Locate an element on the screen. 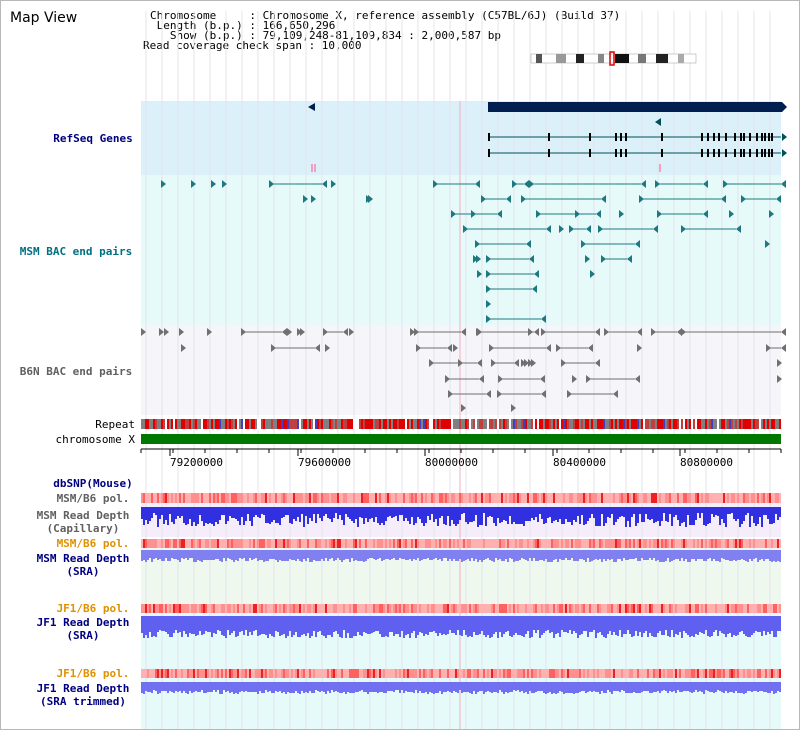 The width and height of the screenshot is (800, 730). jf1-b6-pol-label: JF1/B6 pol. is located at coordinates (93, 608).